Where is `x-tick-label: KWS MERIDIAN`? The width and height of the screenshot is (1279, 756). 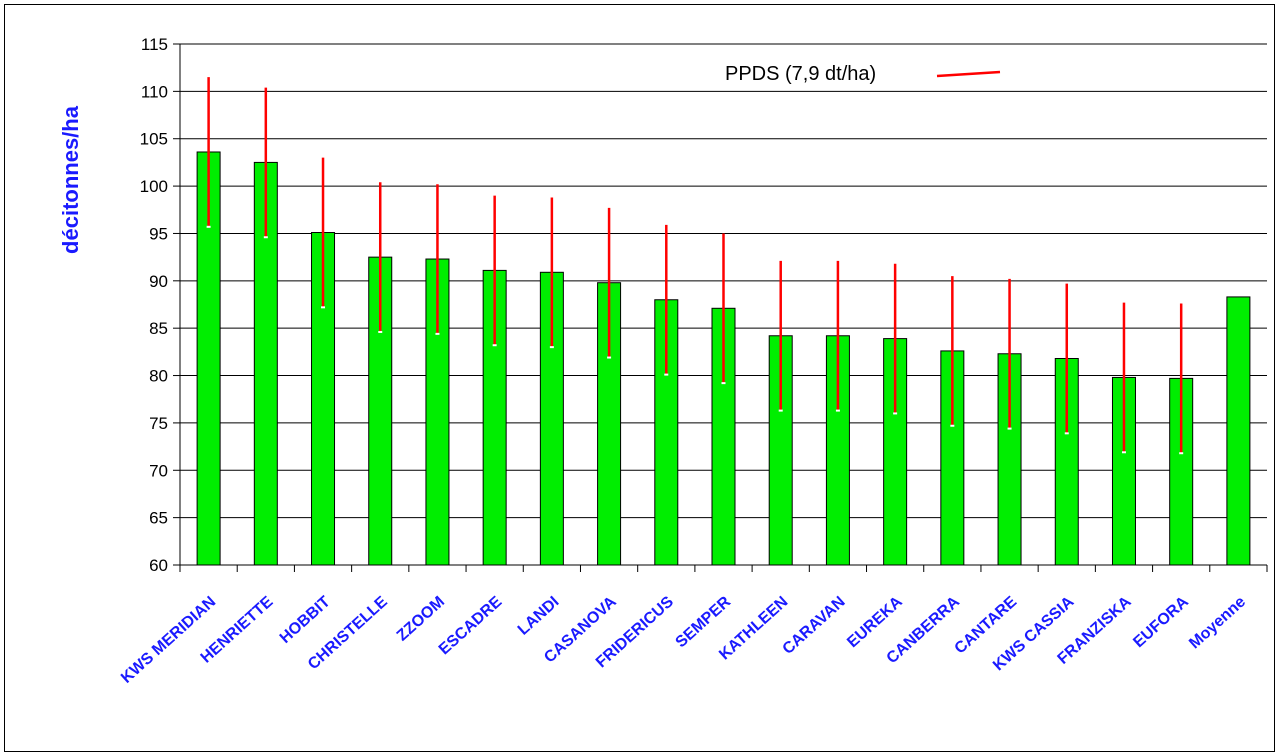 x-tick-label: KWS MERIDIAN is located at coordinates (168, 640).